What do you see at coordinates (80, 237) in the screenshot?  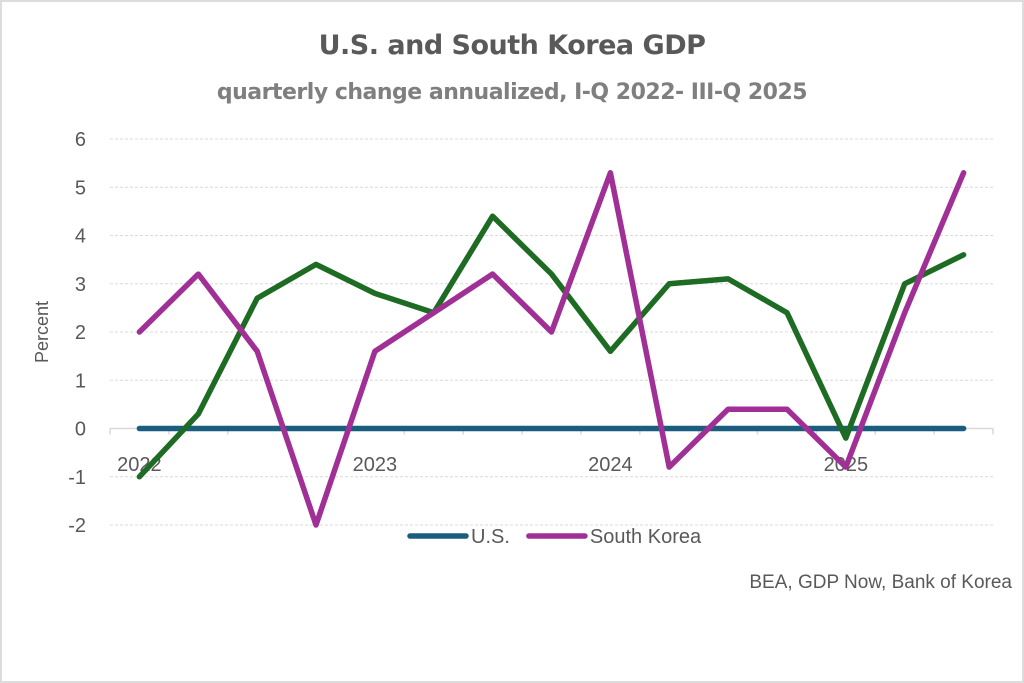 I see `y-tick-label: 4` at bounding box center [80, 237].